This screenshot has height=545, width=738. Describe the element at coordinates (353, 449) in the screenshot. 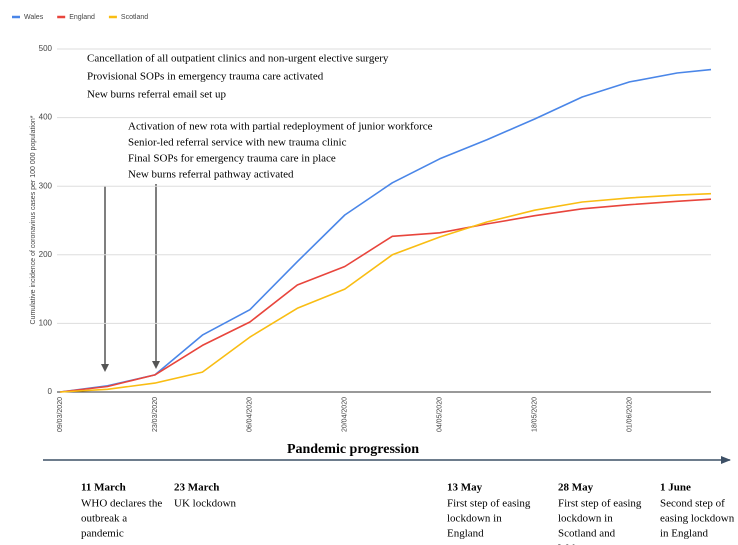

I see `x-axis-title: Pandemic progression` at that location.